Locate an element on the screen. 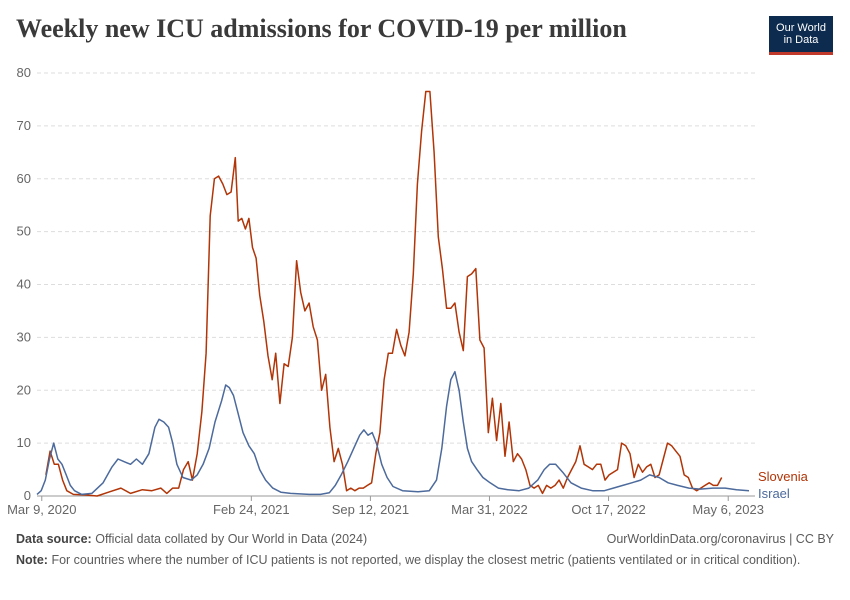 The image size is (850, 600). y-tick-label-80: 80 is located at coordinates (24, 72).